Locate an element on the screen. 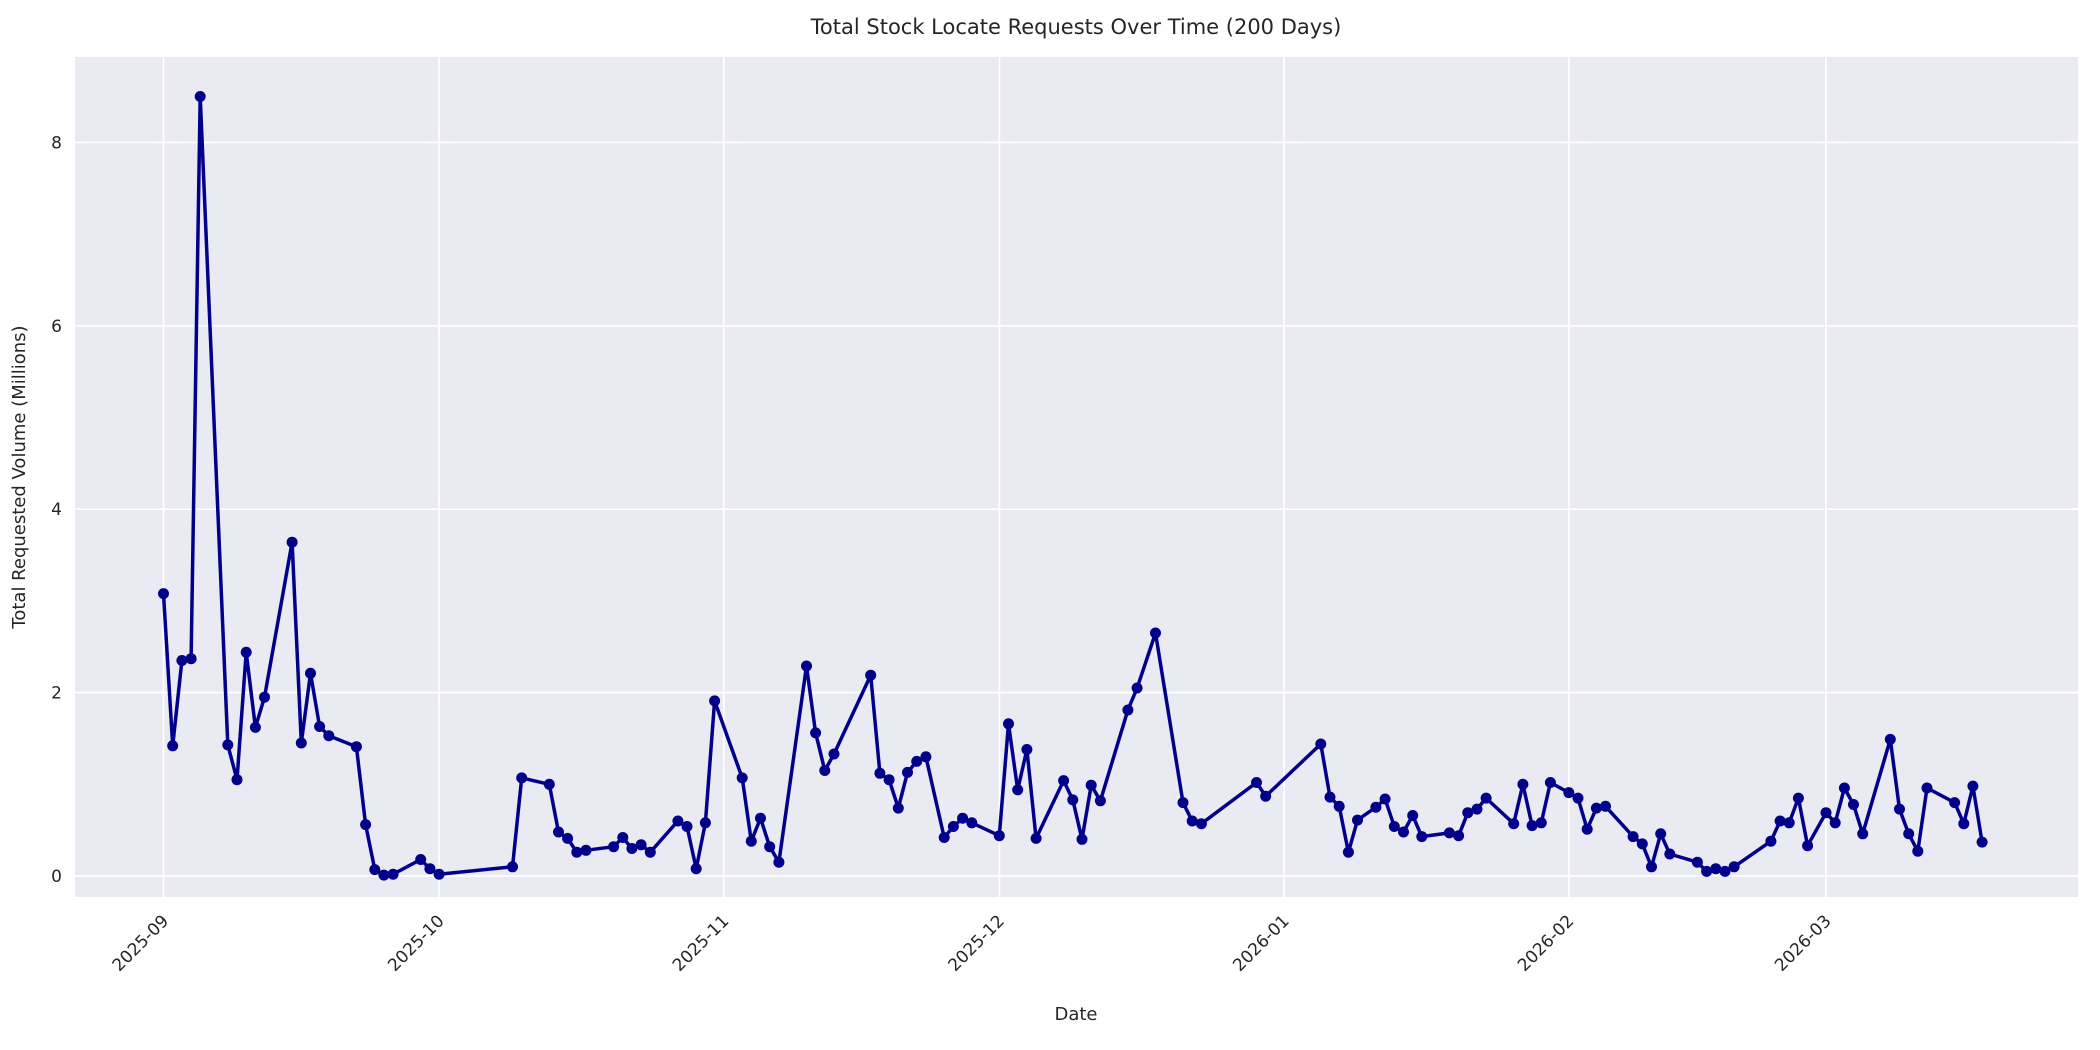  x-tick-label: 2026-01 is located at coordinates (1261, 943).